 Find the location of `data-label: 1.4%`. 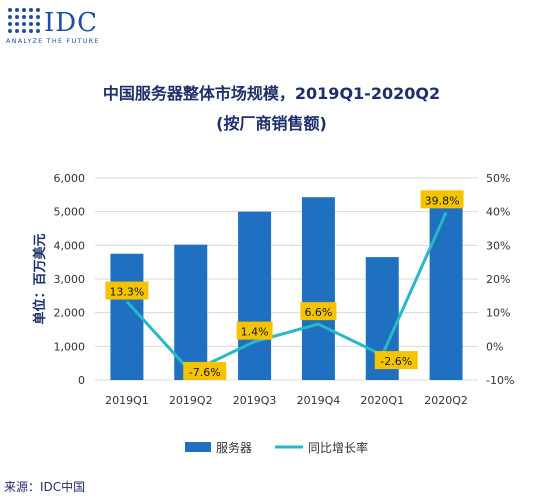

data-label: 1.4% is located at coordinates (255, 332).